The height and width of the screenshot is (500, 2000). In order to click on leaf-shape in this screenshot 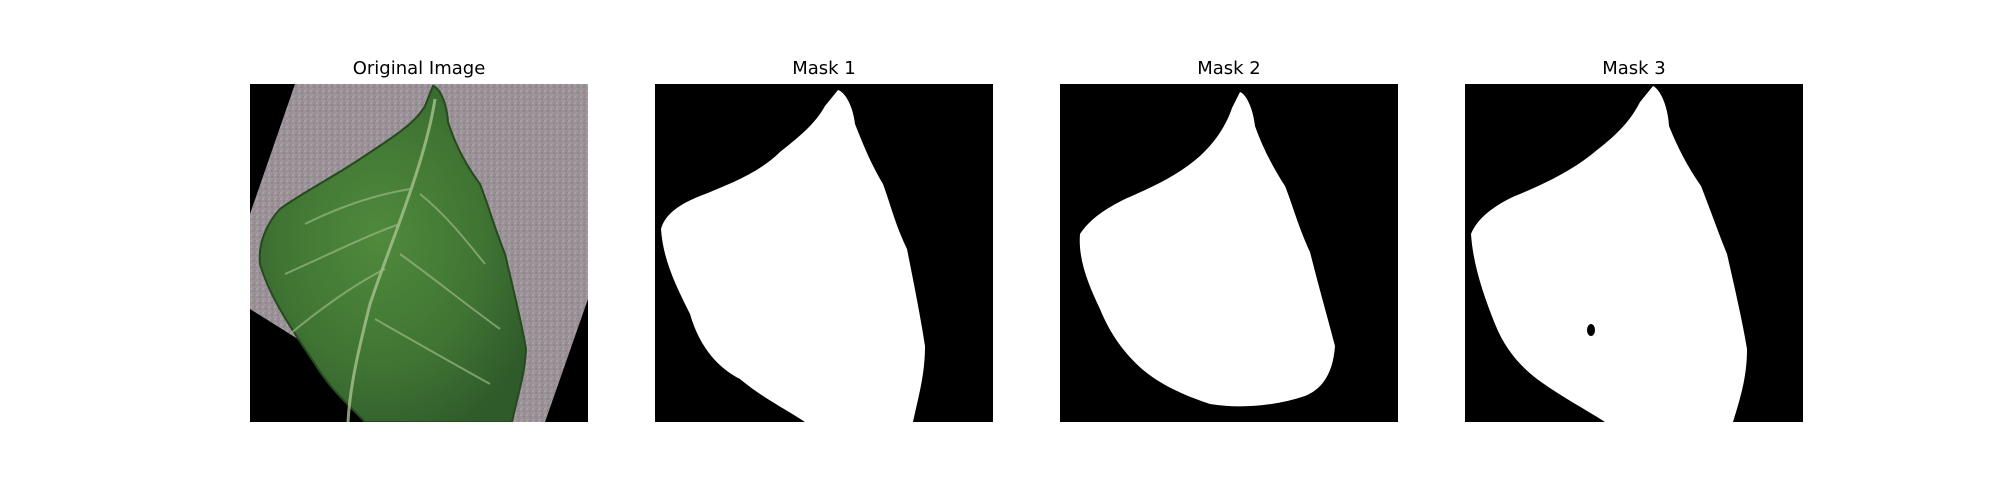, I will do `click(393, 253)`.